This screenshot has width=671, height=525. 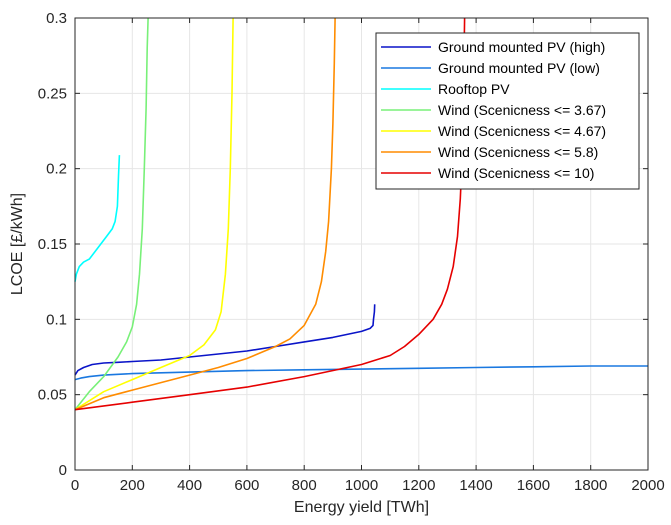 I want to click on legend-entry-label: Wind (Scenicness <= 3.67), so click(x=522, y=110).